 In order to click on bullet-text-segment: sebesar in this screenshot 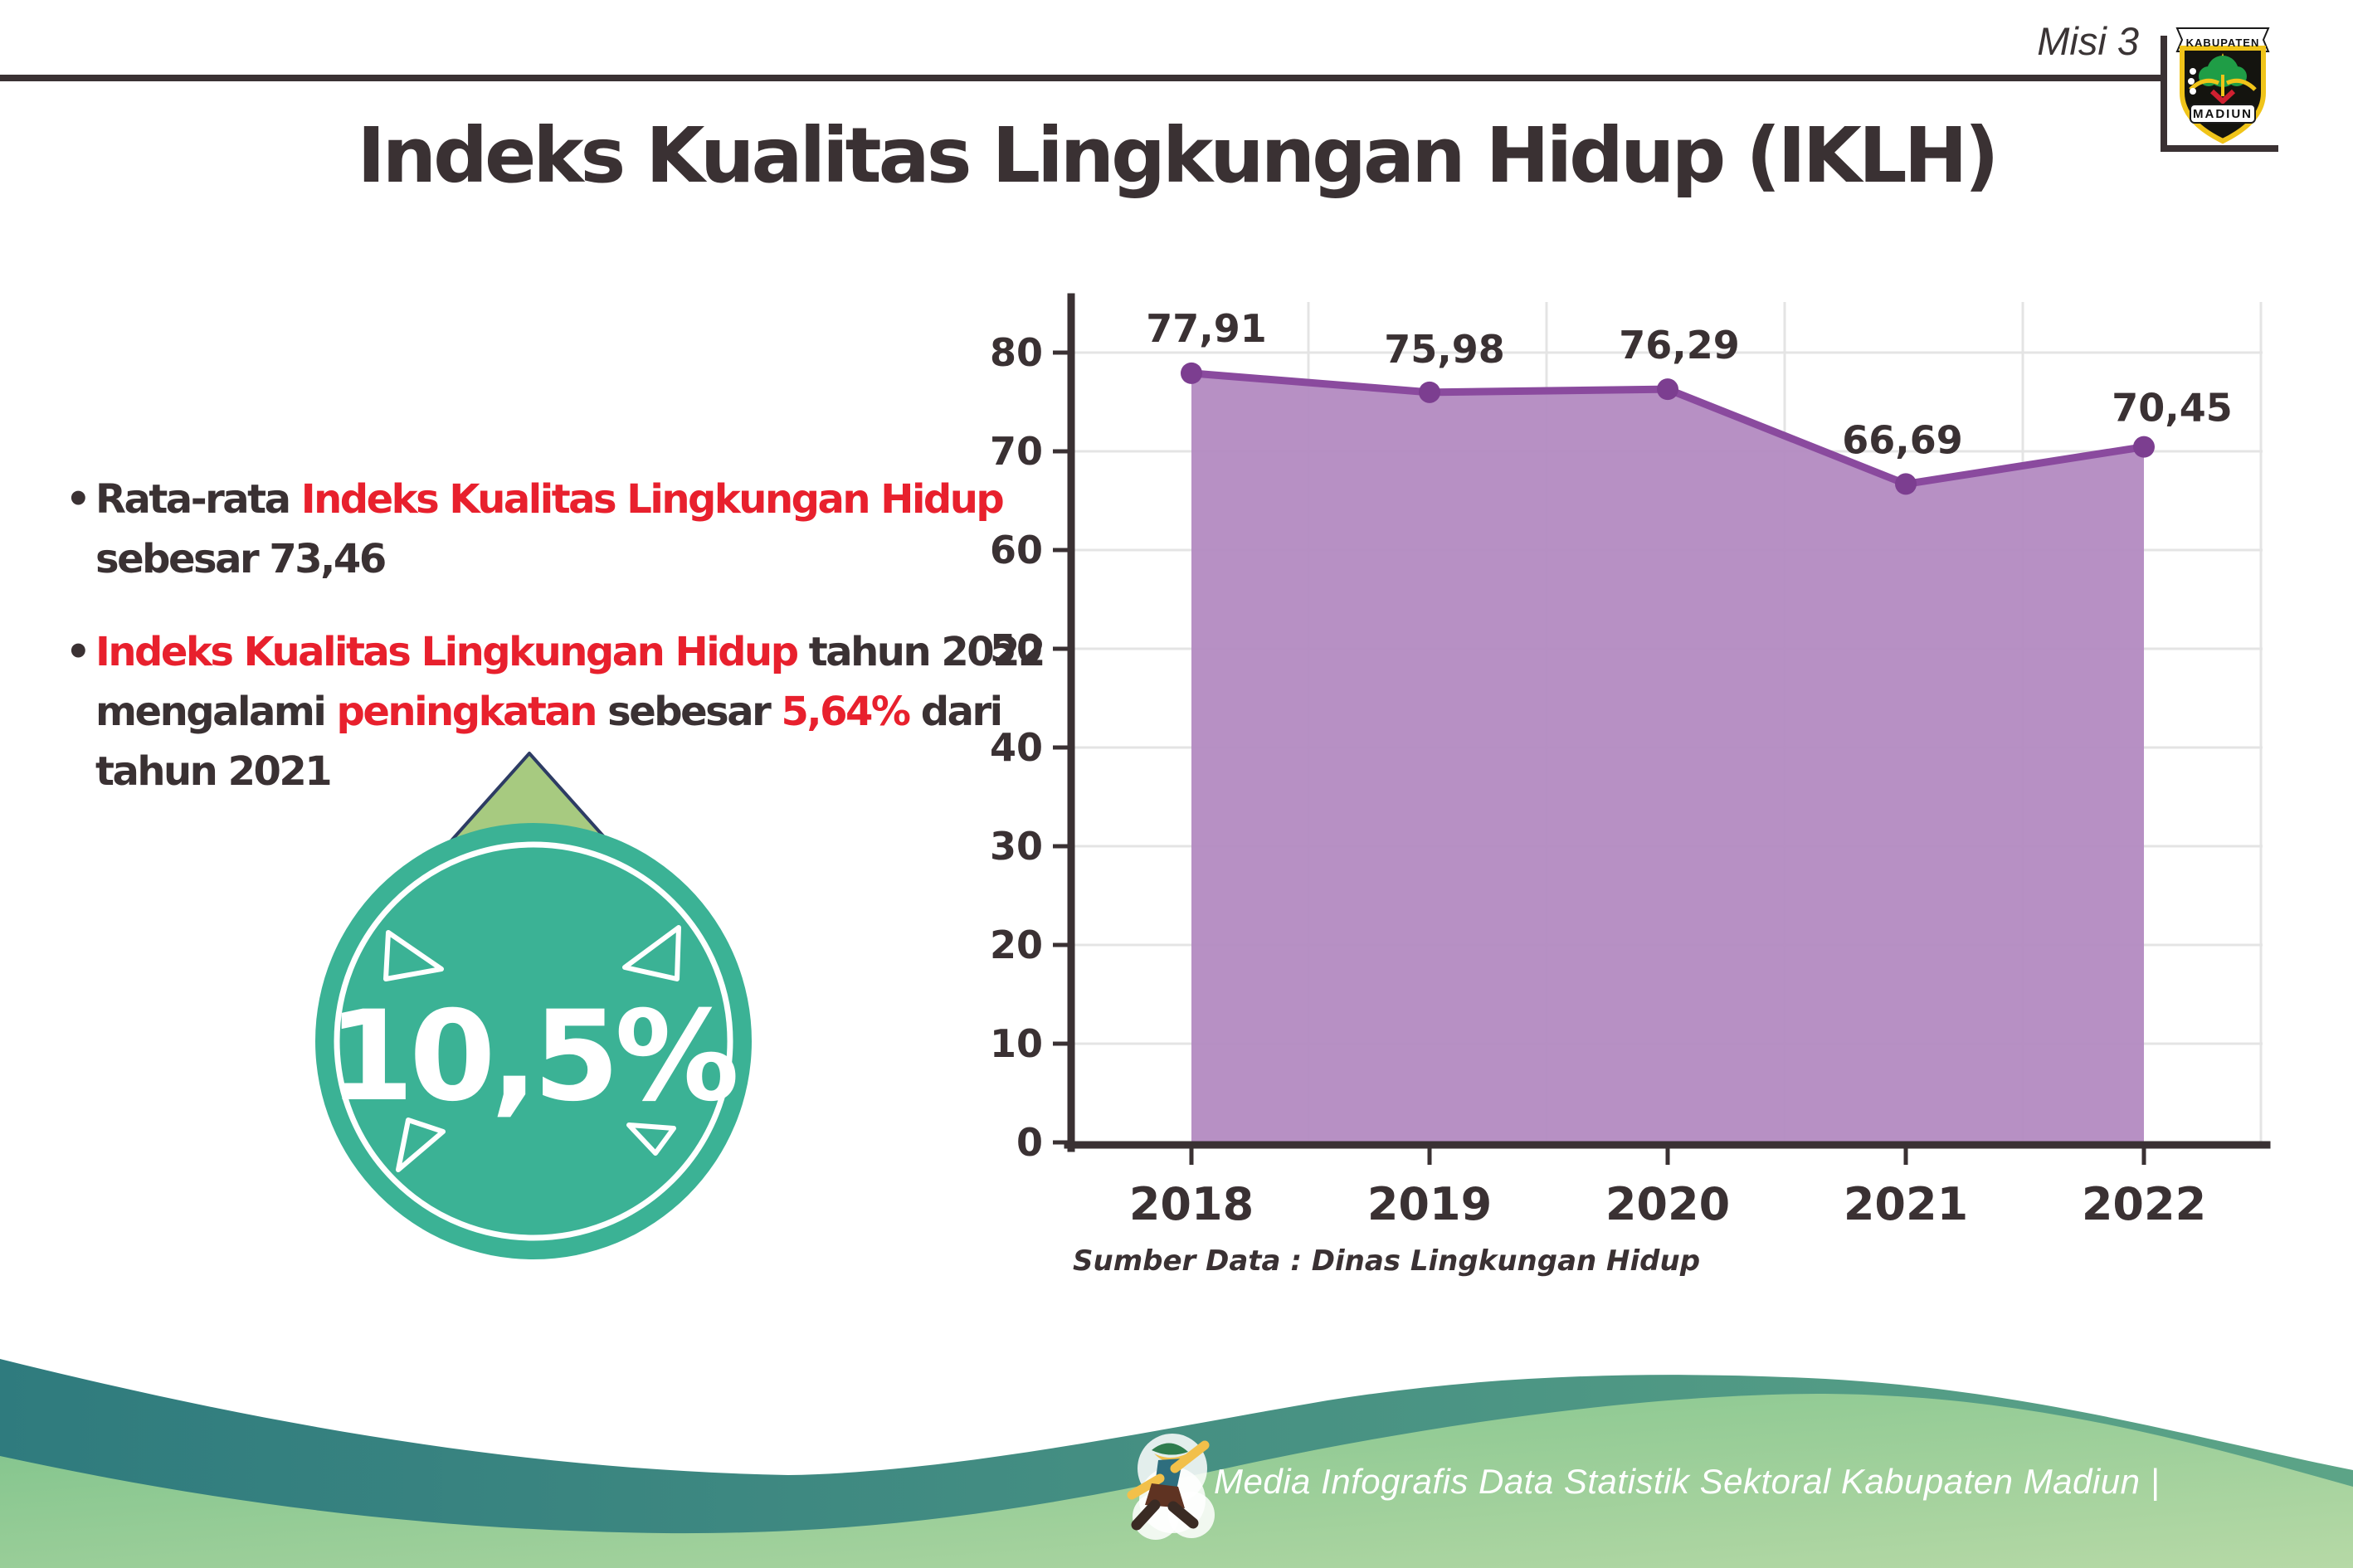, I will do `click(688, 712)`.